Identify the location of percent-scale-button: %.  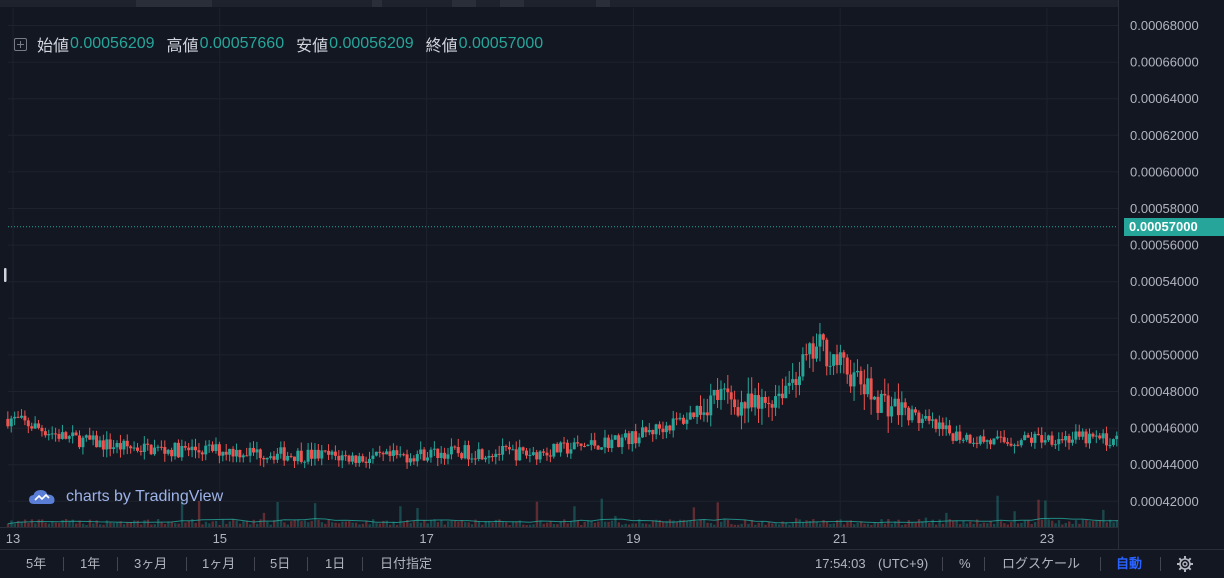
(965, 563).